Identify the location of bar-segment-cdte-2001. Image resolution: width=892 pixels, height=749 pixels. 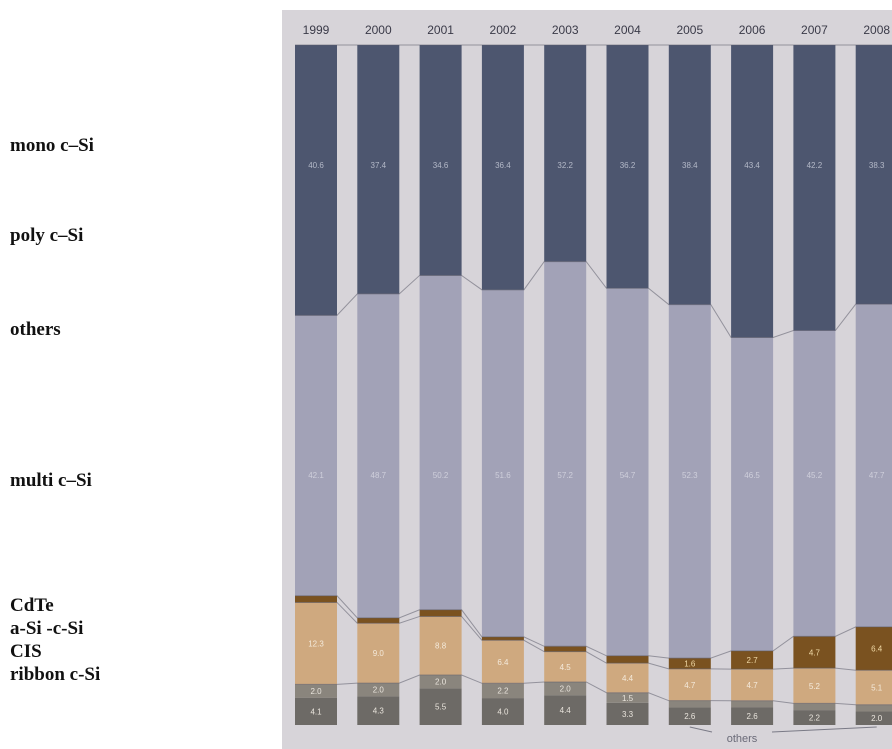
(440, 613).